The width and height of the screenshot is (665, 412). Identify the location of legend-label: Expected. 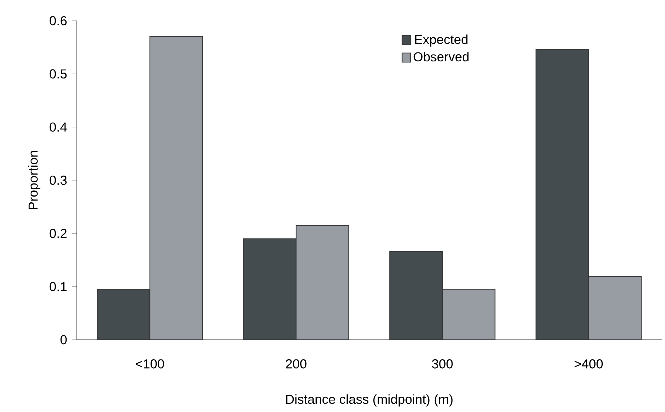
(441, 40).